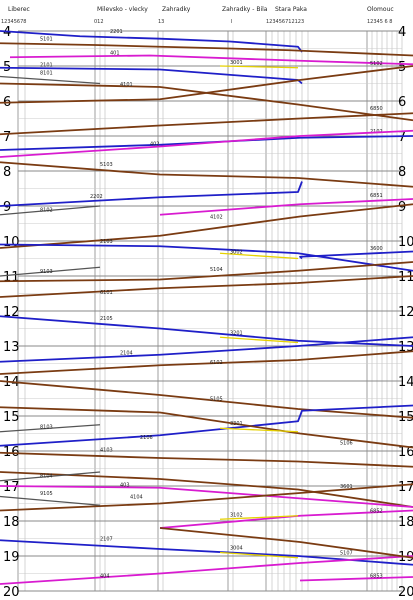 Image resolution: width=413 pixels, height=600 pixels. Describe the element at coordinates (126, 85) in the screenshot. I see `train-number-4101: 4101` at that location.